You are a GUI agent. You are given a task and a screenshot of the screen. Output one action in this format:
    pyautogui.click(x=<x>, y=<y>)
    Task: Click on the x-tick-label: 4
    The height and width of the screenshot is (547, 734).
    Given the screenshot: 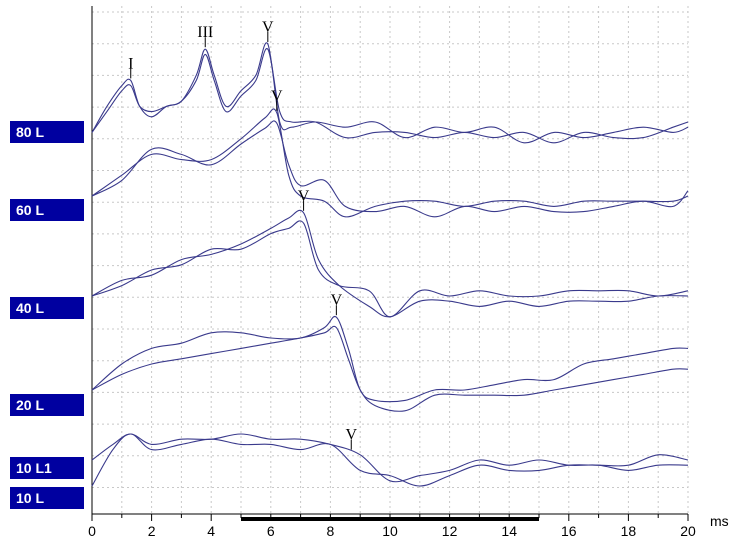 What is the action you would take?
    pyautogui.click(x=211, y=531)
    